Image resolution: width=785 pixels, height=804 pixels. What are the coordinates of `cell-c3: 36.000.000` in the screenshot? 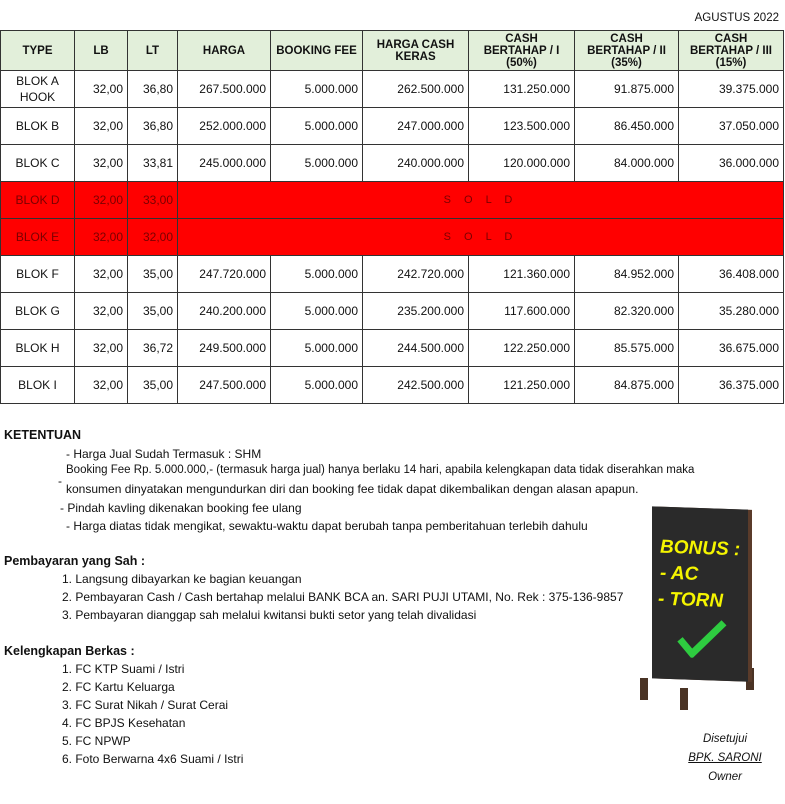 It's located at (731, 163).